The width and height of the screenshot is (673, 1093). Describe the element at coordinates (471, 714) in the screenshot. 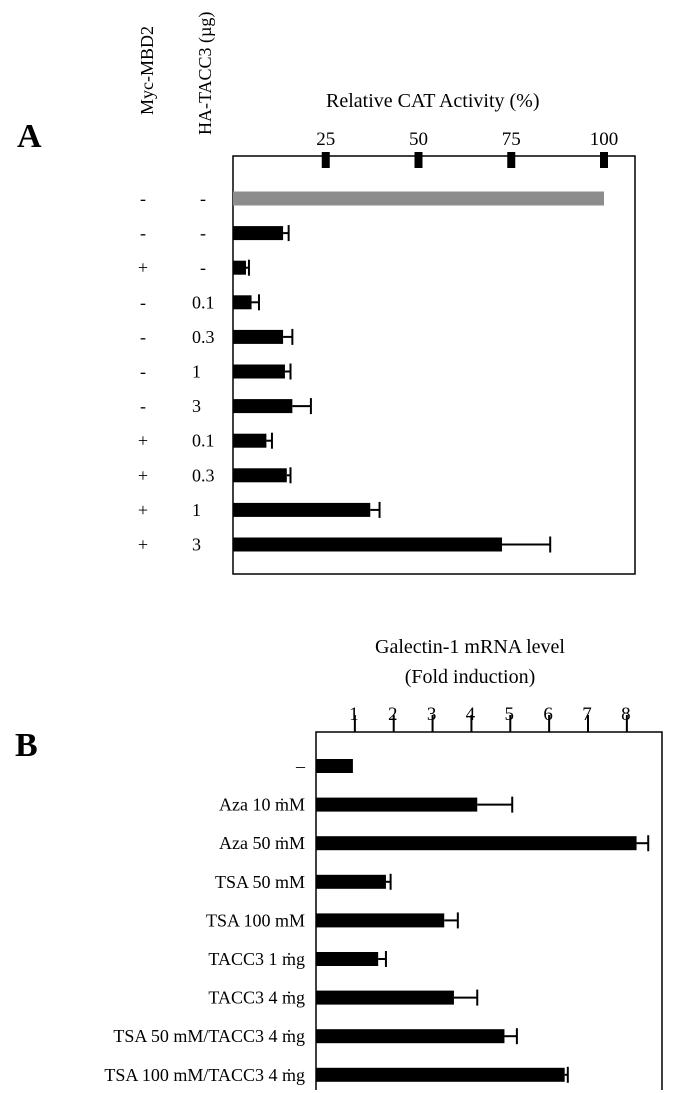

I see `panel-b-tick-label: 4` at that location.